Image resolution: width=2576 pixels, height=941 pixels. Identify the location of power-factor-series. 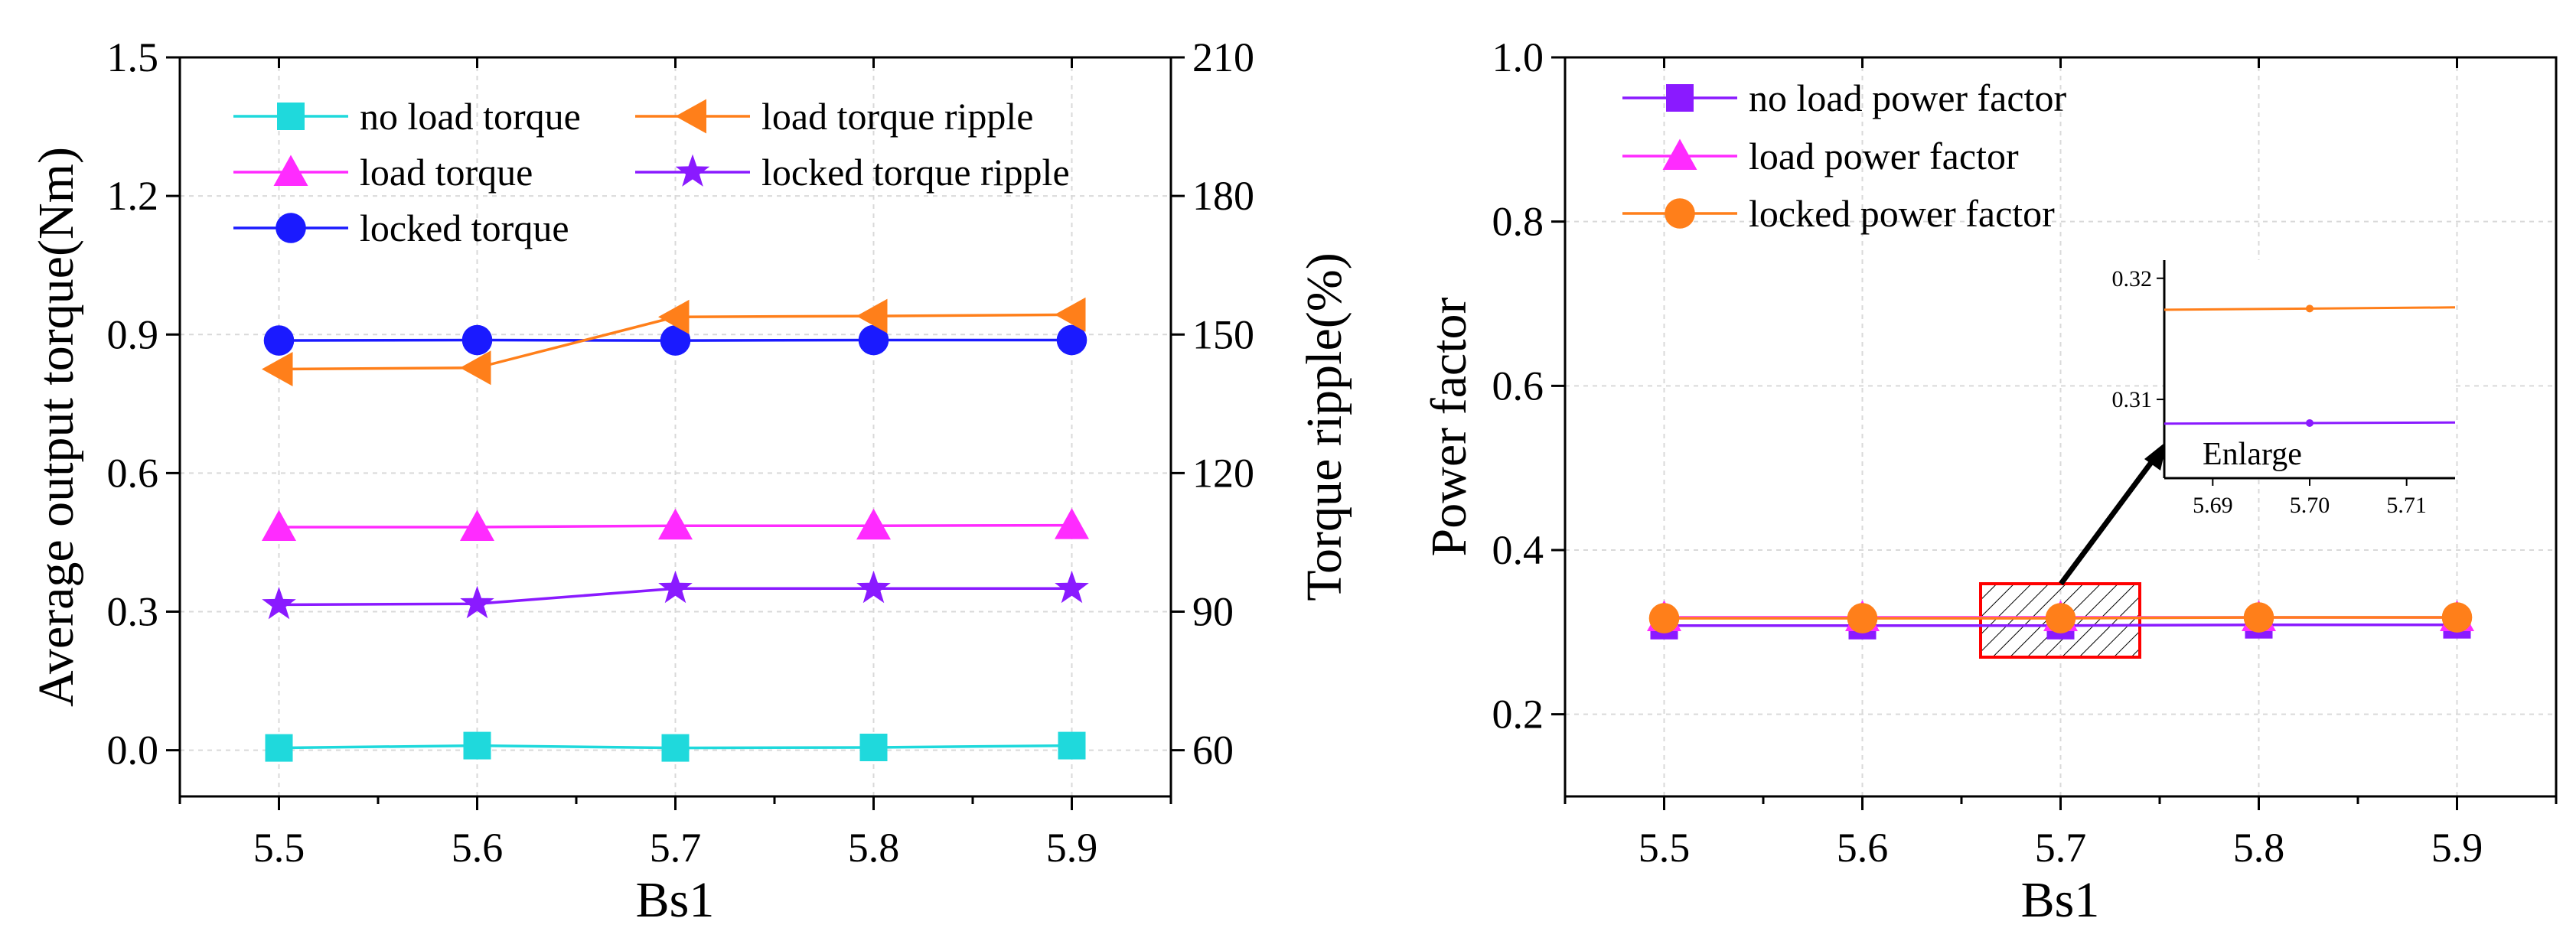
(2060, 620).